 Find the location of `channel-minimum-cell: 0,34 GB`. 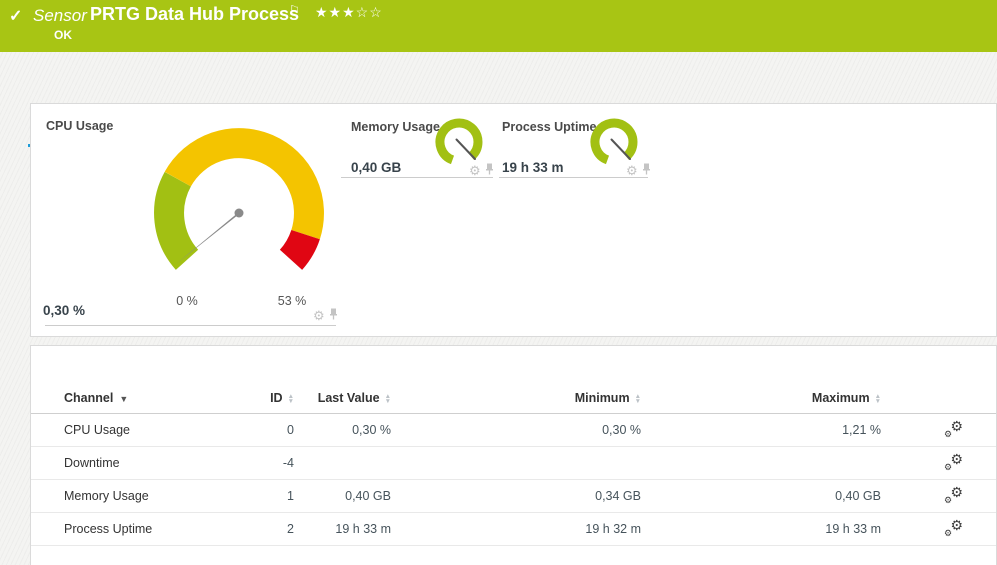

channel-minimum-cell: 0,34 GB is located at coordinates (516, 496).